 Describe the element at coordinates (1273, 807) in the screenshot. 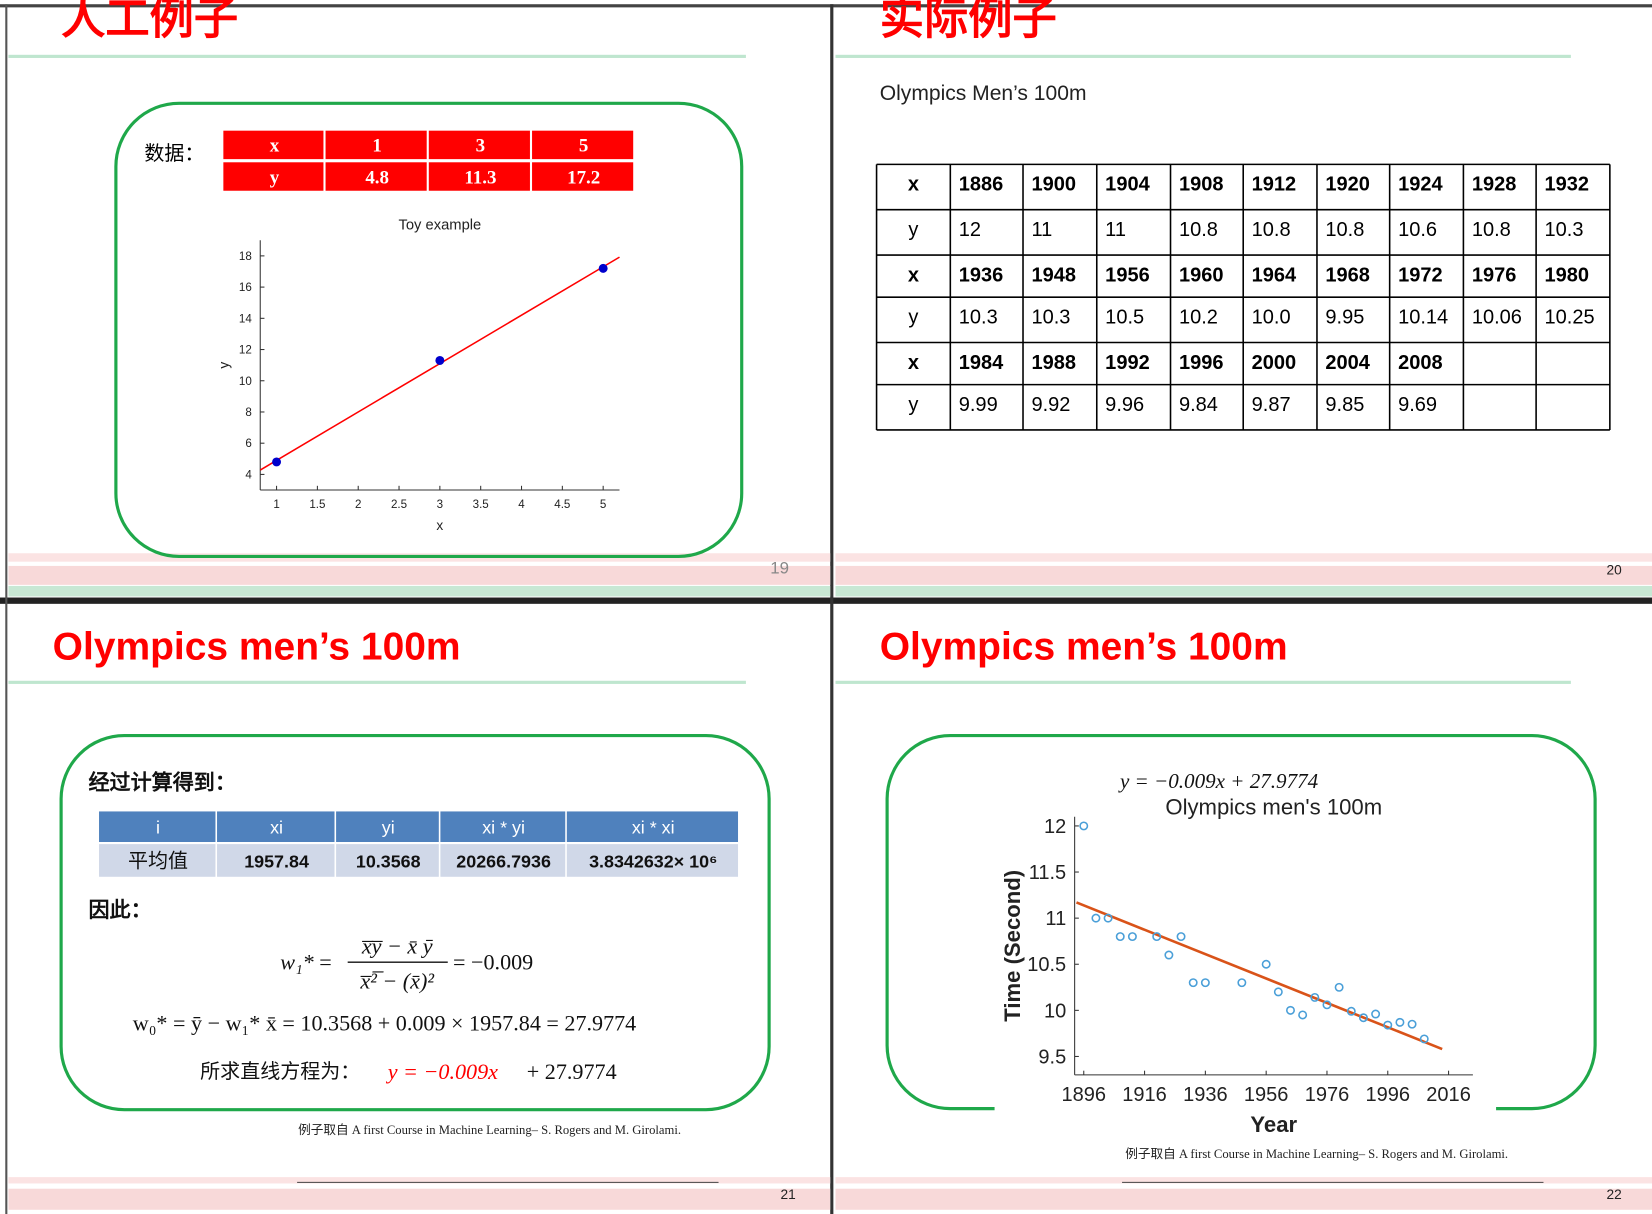

I see `chart-title: Olympics men's 100m` at that location.